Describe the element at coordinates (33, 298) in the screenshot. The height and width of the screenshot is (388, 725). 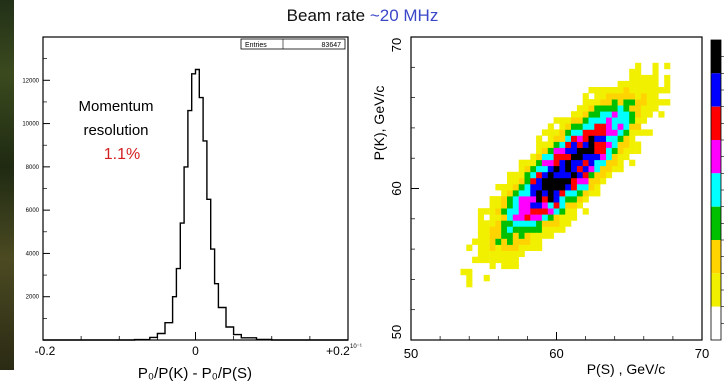
I see `histogram-y-tick-label: 2000` at that location.